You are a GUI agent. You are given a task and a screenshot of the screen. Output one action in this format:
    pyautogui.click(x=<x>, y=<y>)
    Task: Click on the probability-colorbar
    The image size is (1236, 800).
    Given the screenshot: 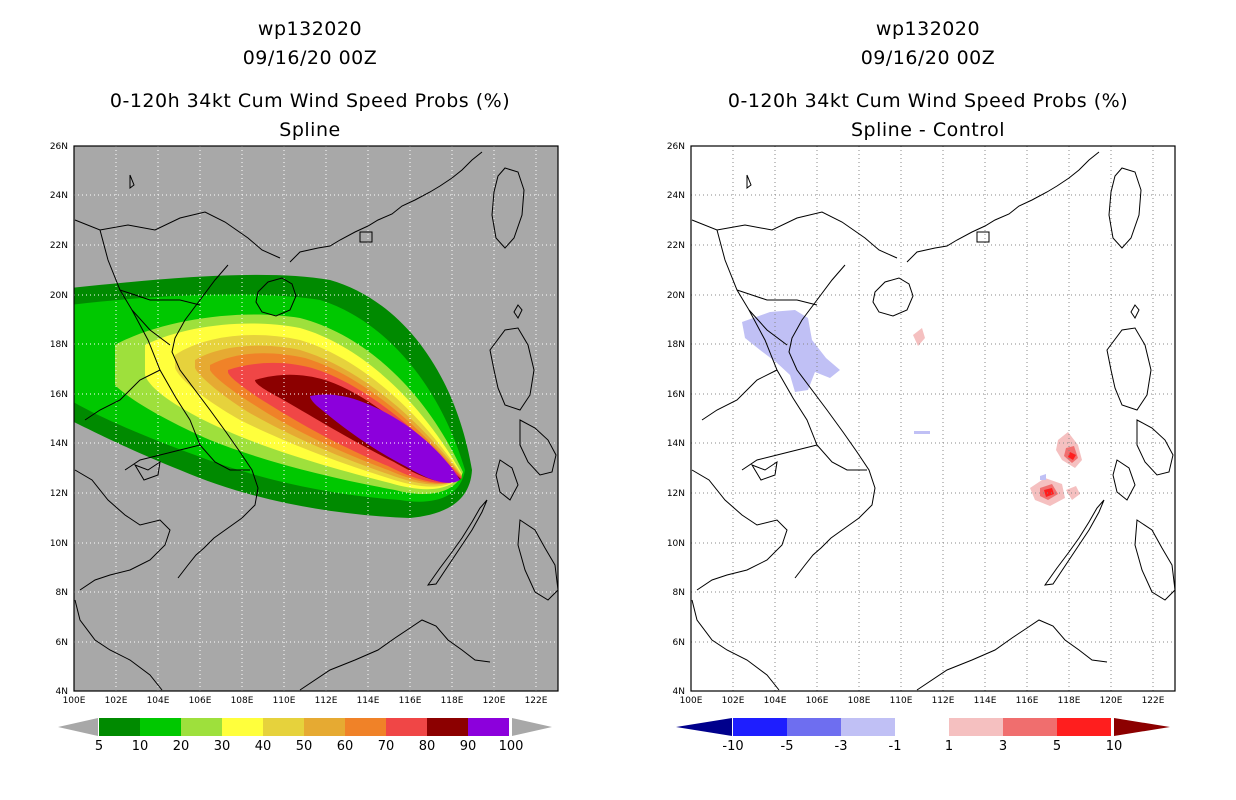 What is the action you would take?
    pyautogui.click(x=305, y=727)
    